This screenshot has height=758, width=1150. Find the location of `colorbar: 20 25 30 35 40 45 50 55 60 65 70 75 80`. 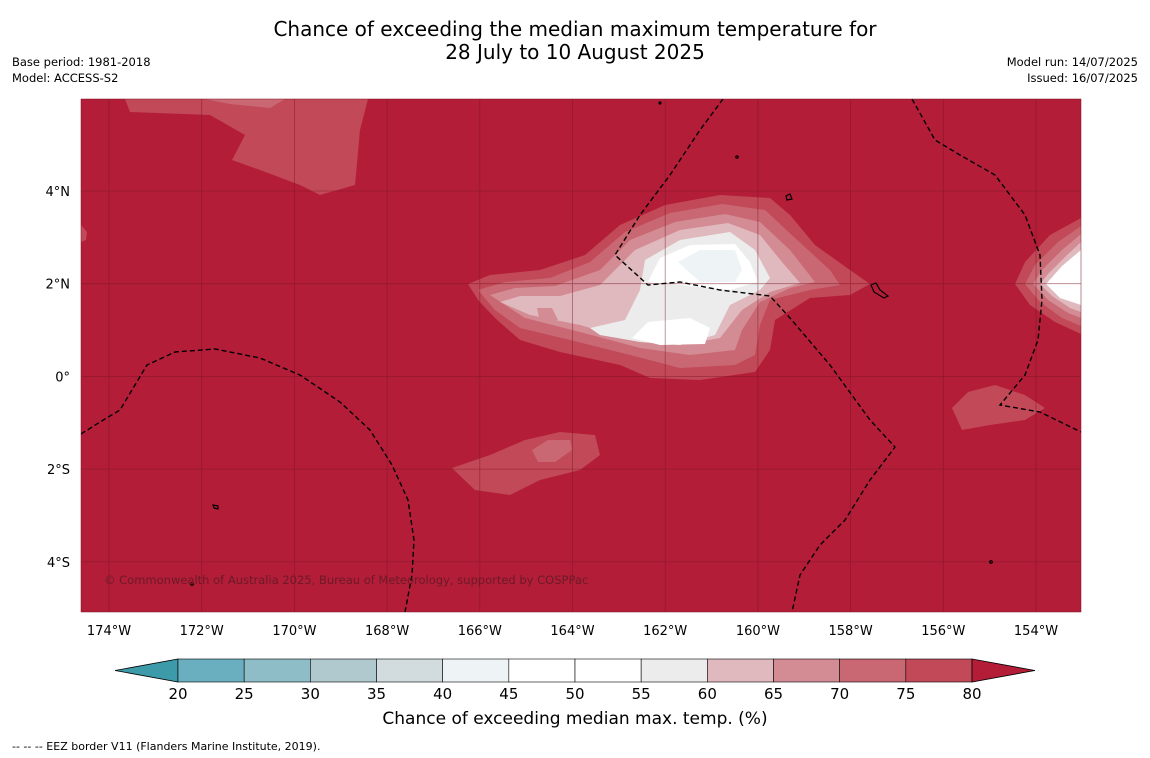

colorbar: 20 25 30 35 40 45 50 55 60 65 70 75 80 is located at coordinates (575, 680).